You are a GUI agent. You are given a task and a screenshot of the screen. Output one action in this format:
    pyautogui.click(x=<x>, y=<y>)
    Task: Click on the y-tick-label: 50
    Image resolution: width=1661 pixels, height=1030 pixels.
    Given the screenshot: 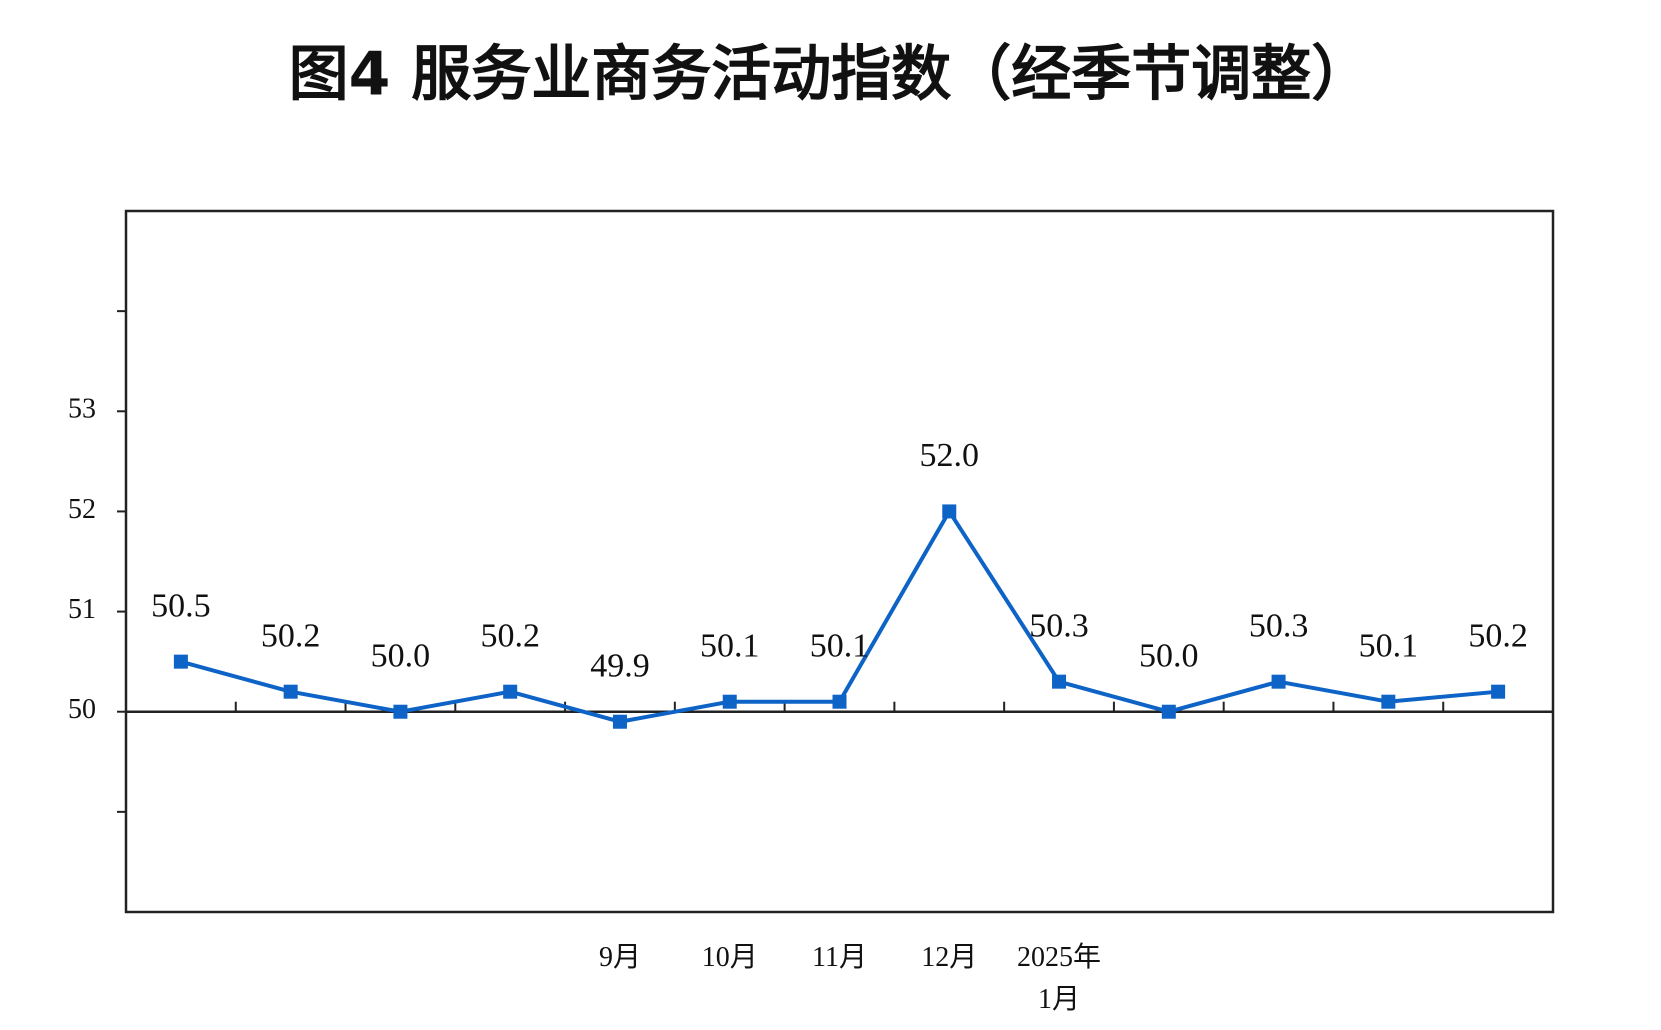 What is the action you would take?
    pyautogui.click(x=82, y=709)
    